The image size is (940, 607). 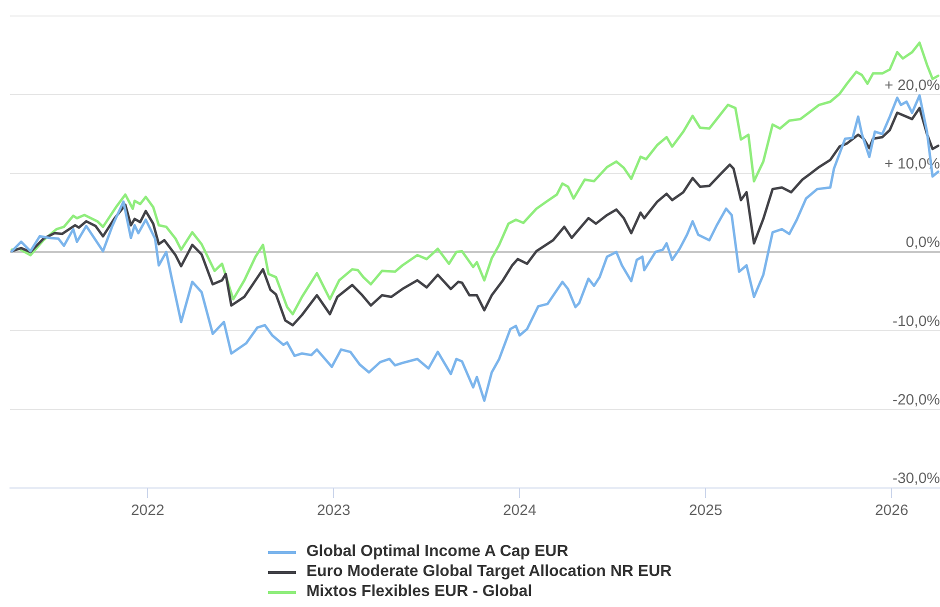 I want to click on legend-label: Mixtos Flexibles EUR - Global, so click(x=419, y=592).